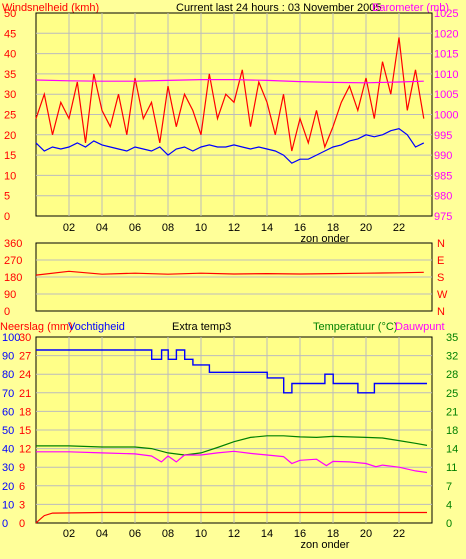 The image size is (466, 559). What do you see at coordinates (452, 394) in the screenshot?
I see `temperature-tick-label: 25` at bounding box center [452, 394].